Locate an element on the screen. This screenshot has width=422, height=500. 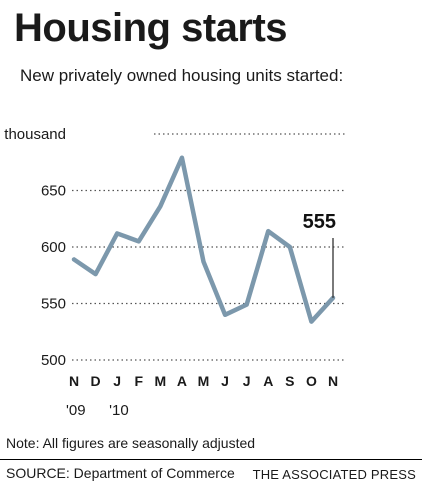
year-label: '09 is located at coordinates (76, 410).